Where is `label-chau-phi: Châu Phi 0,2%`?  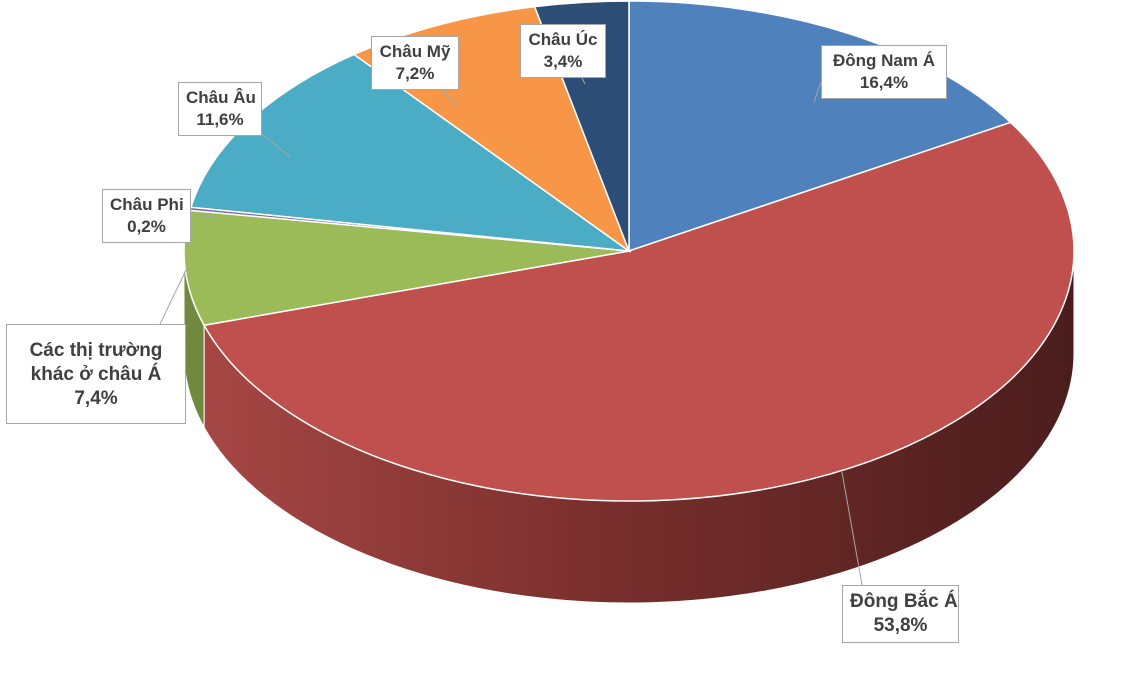
label-chau-phi: Châu Phi 0,2% is located at coordinates (146, 216).